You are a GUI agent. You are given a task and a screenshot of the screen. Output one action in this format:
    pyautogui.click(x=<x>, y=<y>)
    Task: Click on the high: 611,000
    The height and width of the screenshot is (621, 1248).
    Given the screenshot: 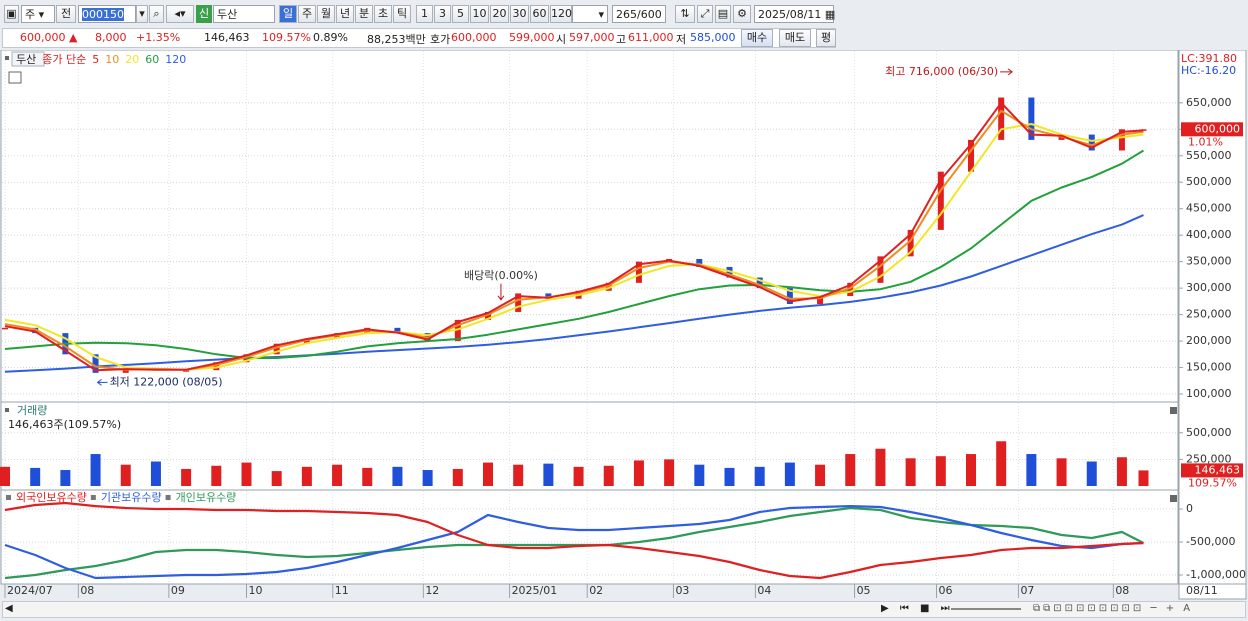 What is the action you would take?
    pyautogui.click(x=651, y=37)
    